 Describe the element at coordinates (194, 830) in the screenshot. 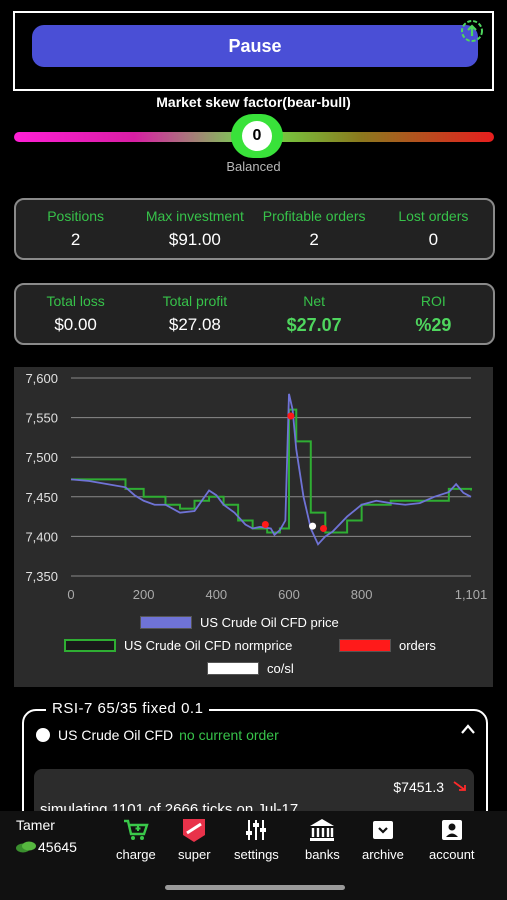

I see `super-badge-icon` at that location.